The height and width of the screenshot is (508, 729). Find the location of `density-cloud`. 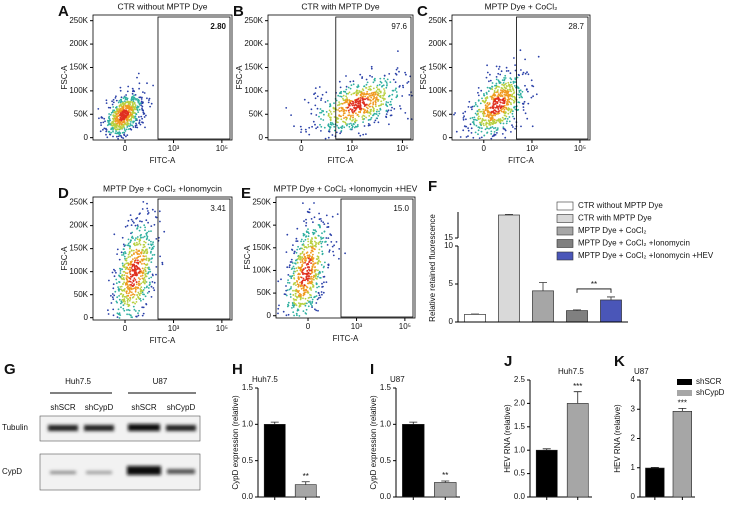

density-cloud is located at coordinates (348, 94).